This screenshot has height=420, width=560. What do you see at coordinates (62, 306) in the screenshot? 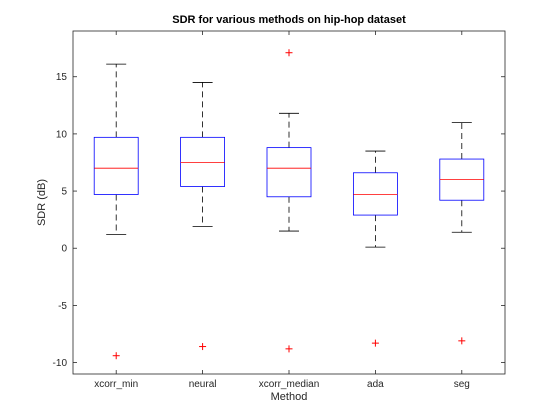
I see `y-tick-label: -5` at bounding box center [62, 306].